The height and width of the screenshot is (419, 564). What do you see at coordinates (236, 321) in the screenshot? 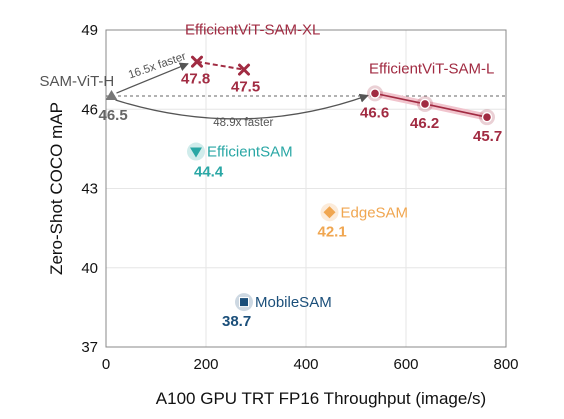
I see `data-label: 38.7` at bounding box center [236, 321].